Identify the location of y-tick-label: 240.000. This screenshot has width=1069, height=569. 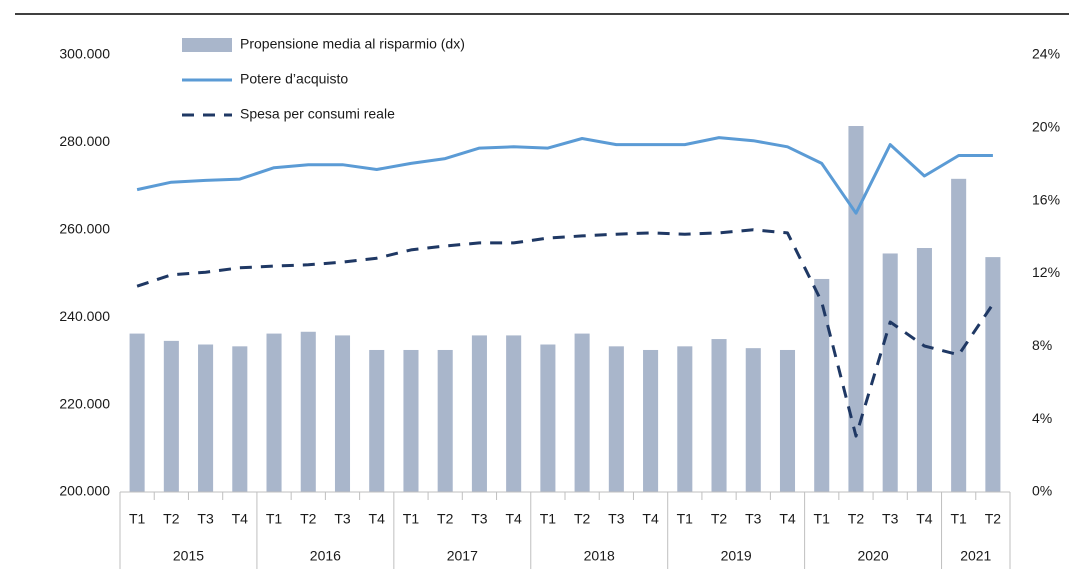
(84, 316).